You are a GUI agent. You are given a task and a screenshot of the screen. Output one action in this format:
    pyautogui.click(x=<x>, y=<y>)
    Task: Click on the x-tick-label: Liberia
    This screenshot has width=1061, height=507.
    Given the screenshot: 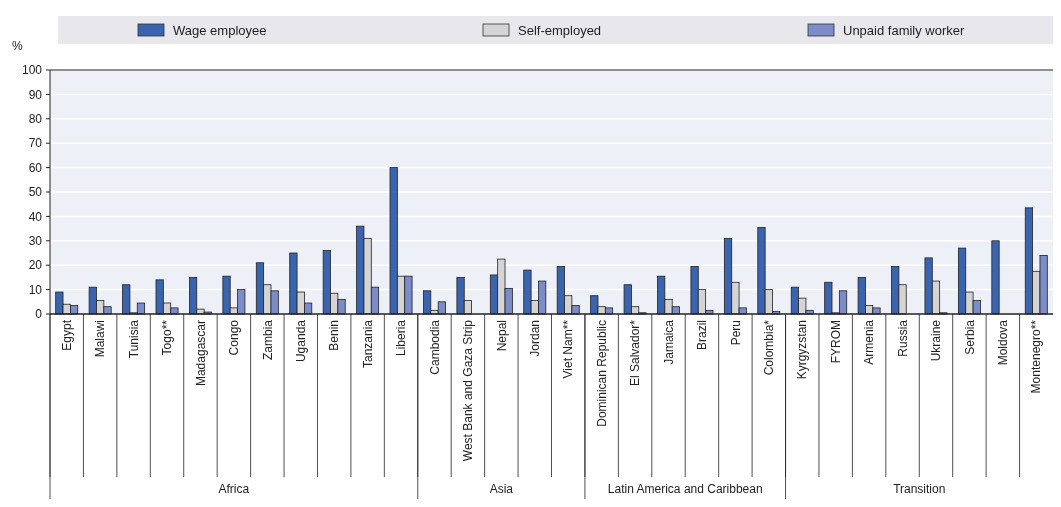 What is the action you would take?
    pyautogui.click(x=401, y=338)
    